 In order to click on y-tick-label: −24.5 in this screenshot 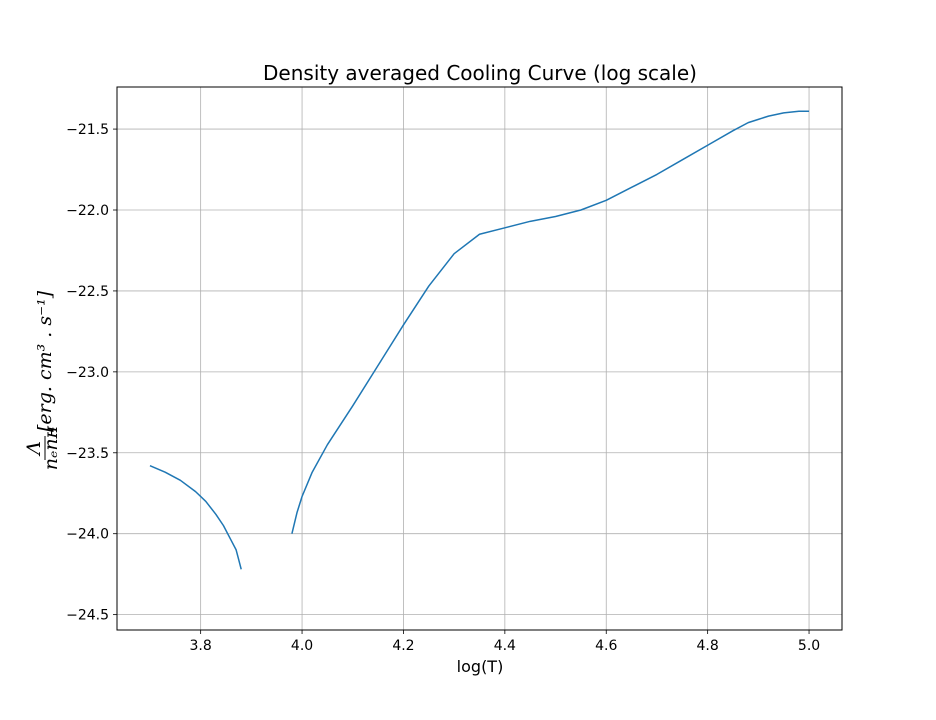, I will do `click(87, 616)`.